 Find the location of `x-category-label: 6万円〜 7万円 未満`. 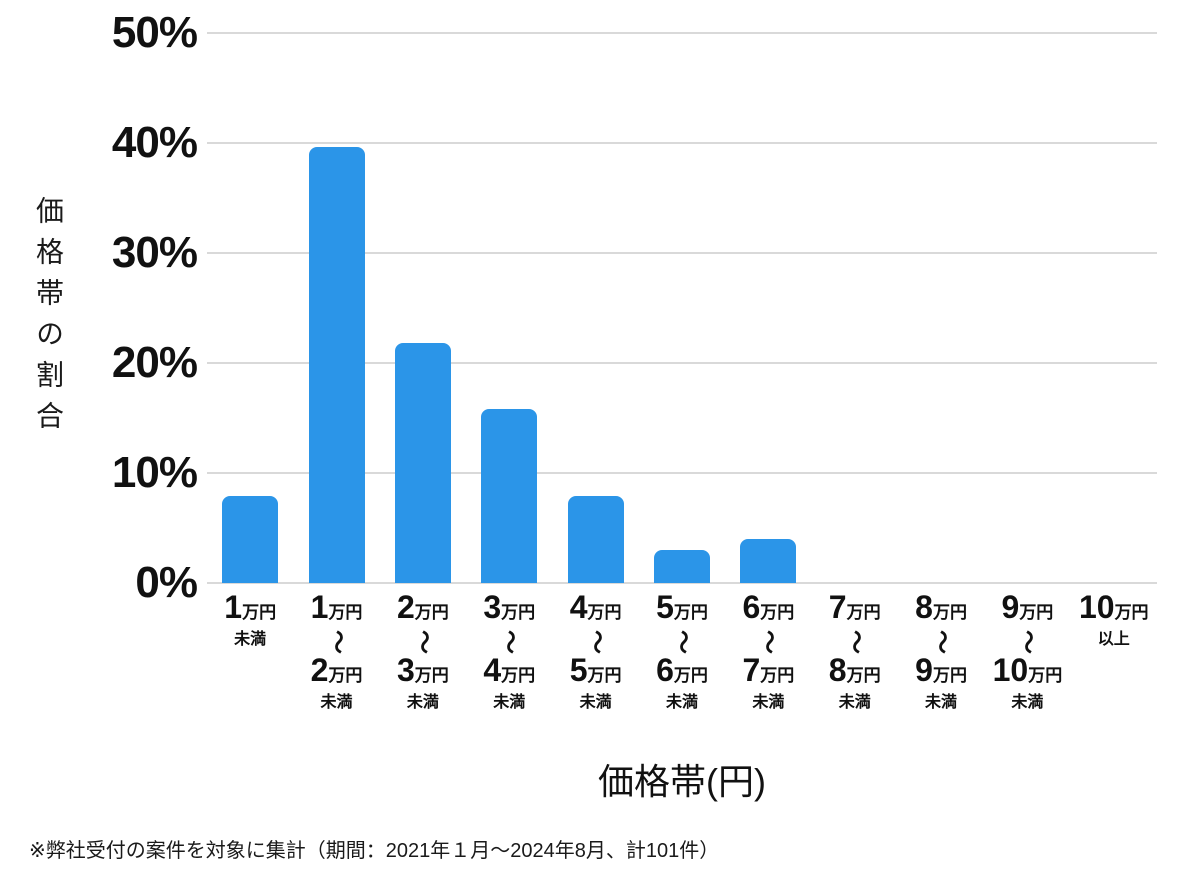

x-category-label: 6万円〜 7万円 未満 is located at coordinates (768, 650).